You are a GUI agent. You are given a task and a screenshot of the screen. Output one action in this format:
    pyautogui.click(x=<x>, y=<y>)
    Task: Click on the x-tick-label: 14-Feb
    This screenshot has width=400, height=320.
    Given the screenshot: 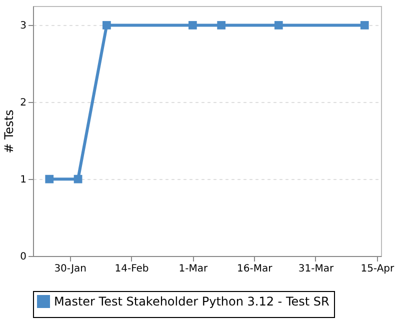 What is the action you would take?
    pyautogui.click(x=131, y=269)
    